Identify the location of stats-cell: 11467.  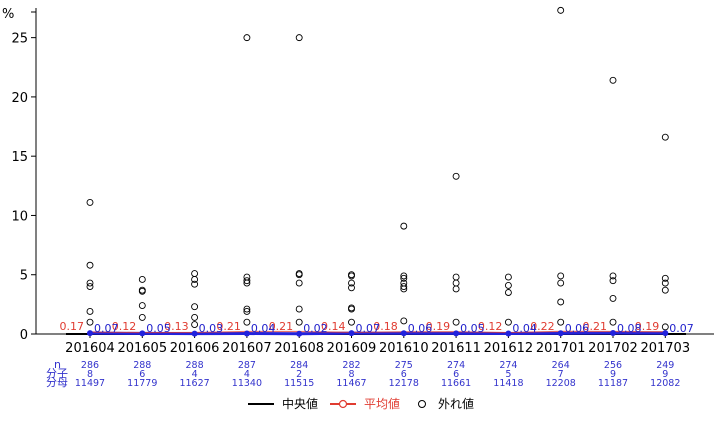
(351, 383).